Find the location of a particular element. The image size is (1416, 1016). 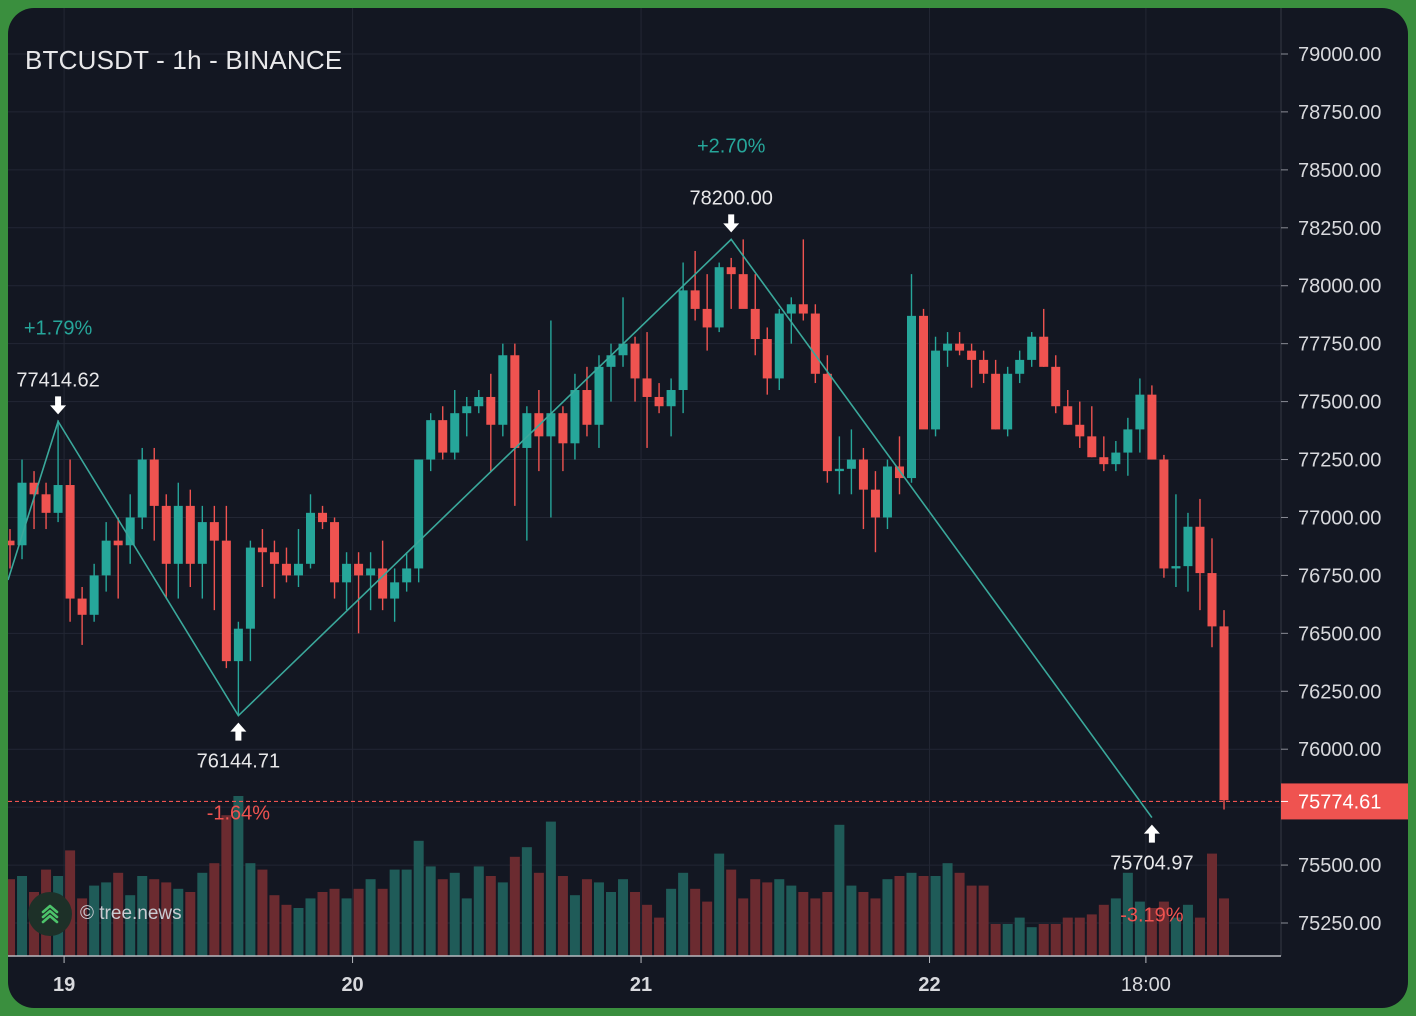

price-tick-label: 78250.00 is located at coordinates (1339, 229).